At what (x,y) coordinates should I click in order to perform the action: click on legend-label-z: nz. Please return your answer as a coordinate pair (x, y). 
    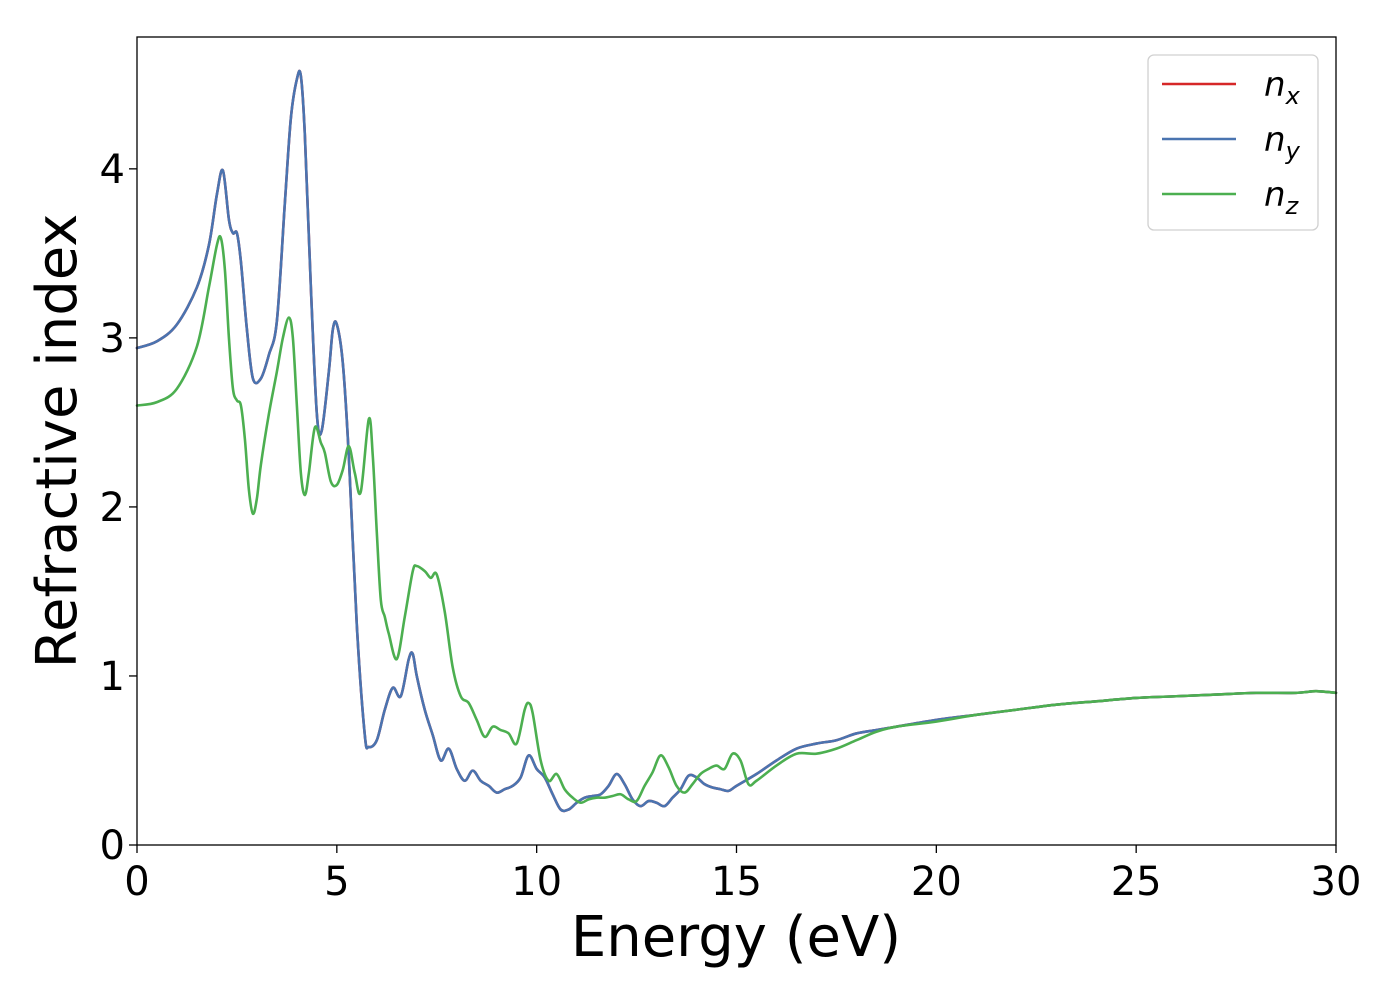
    Looking at the image, I should click on (1282, 197).